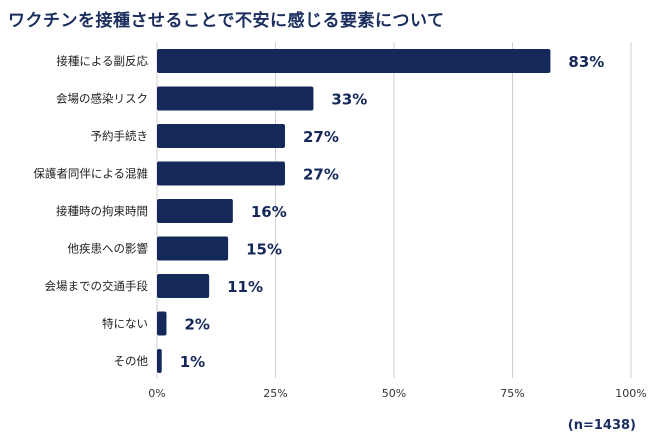  I want to click on x-tick-label: 0%, so click(156, 393).